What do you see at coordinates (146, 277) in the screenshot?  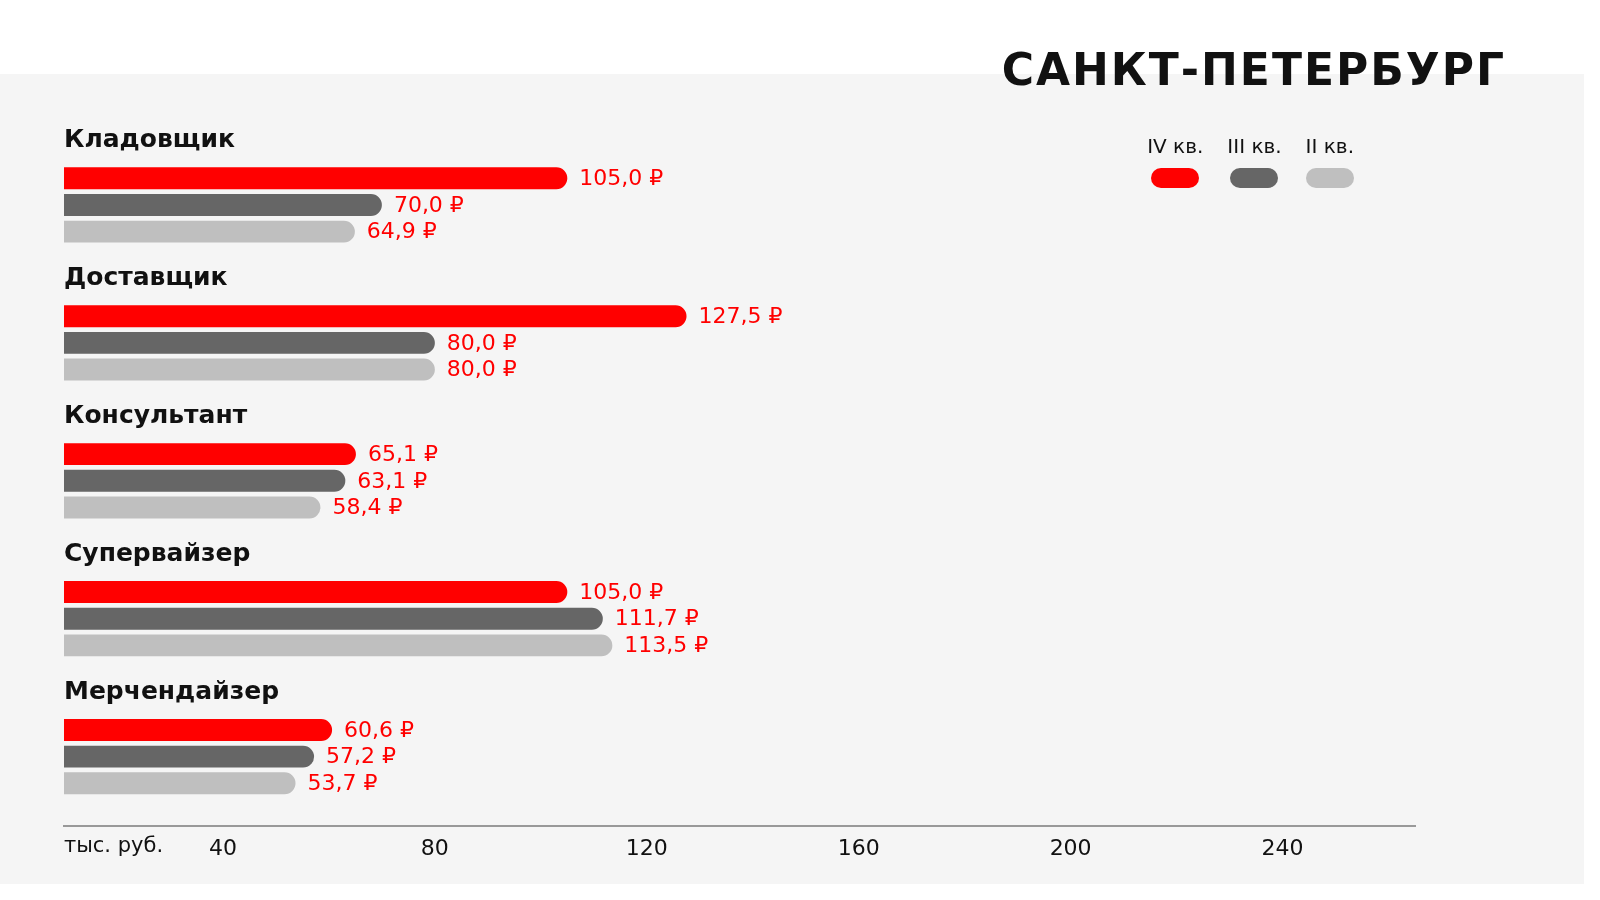 I see `y-tick-label: Доставщик` at bounding box center [146, 277].